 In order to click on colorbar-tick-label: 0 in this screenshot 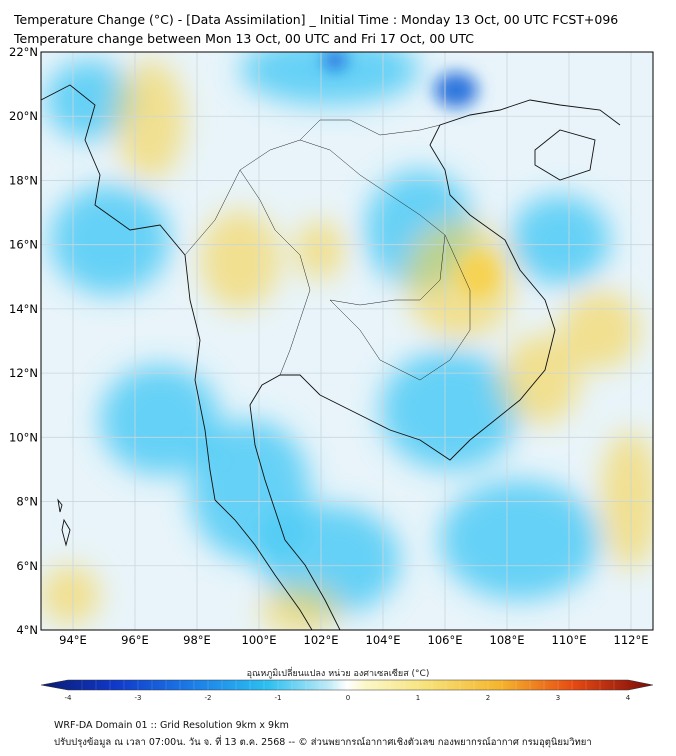, I will do `click(348, 698)`.